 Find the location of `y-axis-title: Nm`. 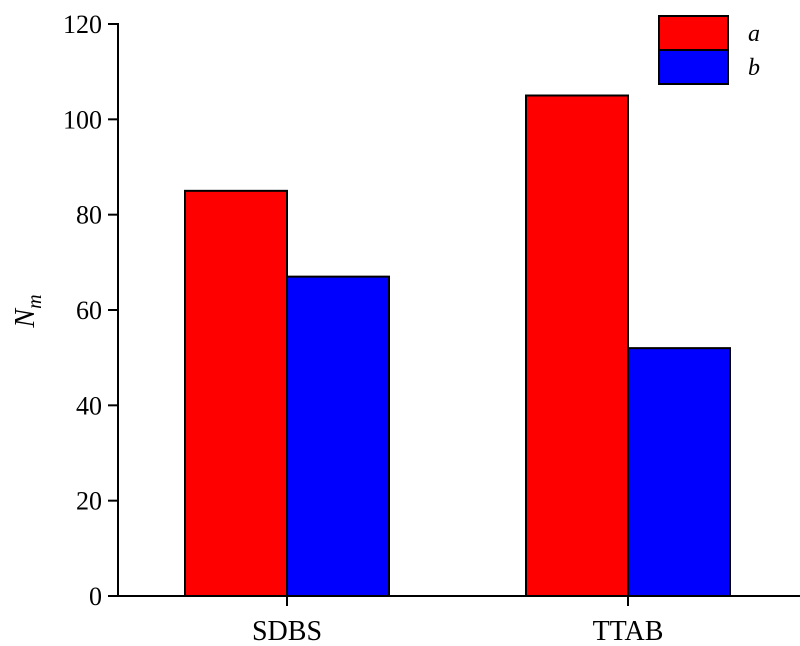

y-axis-title: Nm is located at coordinates (28, 311).